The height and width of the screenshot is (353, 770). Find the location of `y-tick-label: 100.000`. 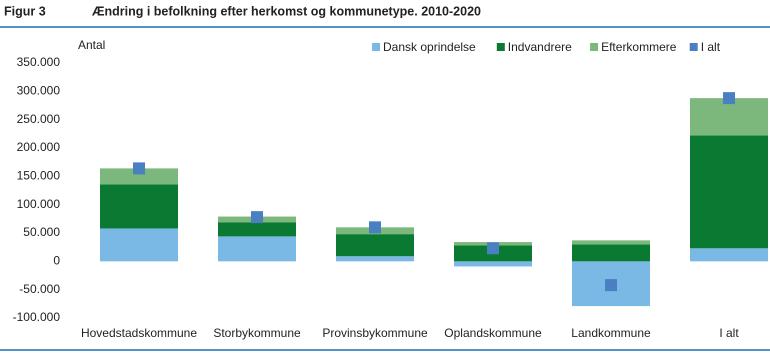

y-tick-label: 100.000 is located at coordinates (39, 204).